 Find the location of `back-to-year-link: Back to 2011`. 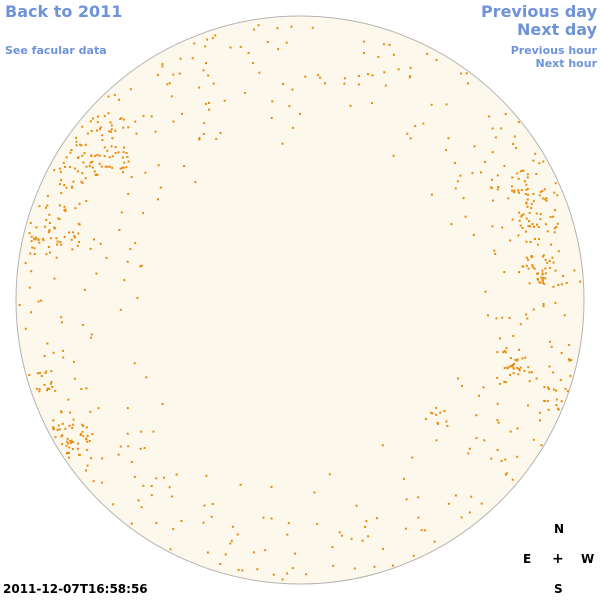

back-to-year-link: Back to 2011 is located at coordinates (64, 11).